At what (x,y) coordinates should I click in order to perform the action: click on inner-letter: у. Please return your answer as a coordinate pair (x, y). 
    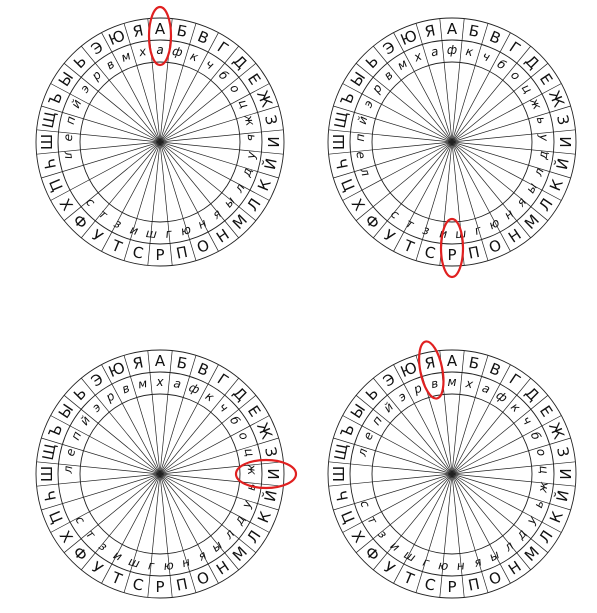
    Looking at the image, I should click on (247, 504).